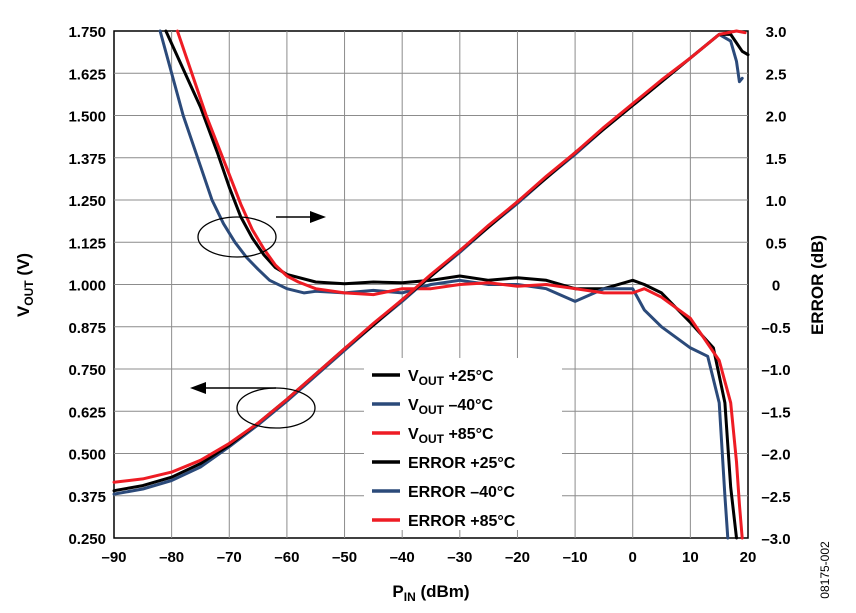  I want to click on y2-tick-label: 1.5, so click(776, 159).